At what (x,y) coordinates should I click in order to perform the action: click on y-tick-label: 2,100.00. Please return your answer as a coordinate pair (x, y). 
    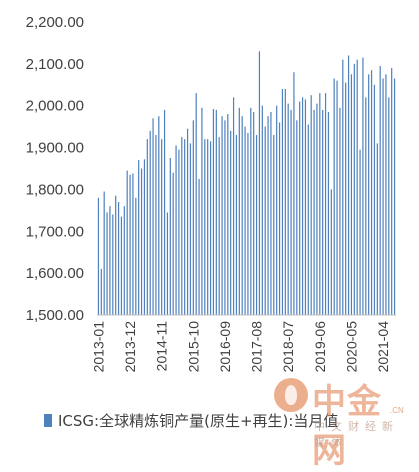
    Looking at the image, I should click on (55, 64).